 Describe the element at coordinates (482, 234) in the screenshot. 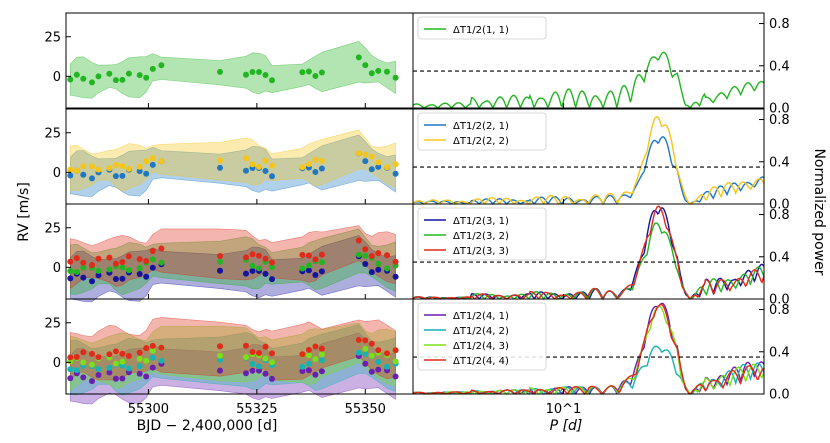

I see `legend-box` at that location.